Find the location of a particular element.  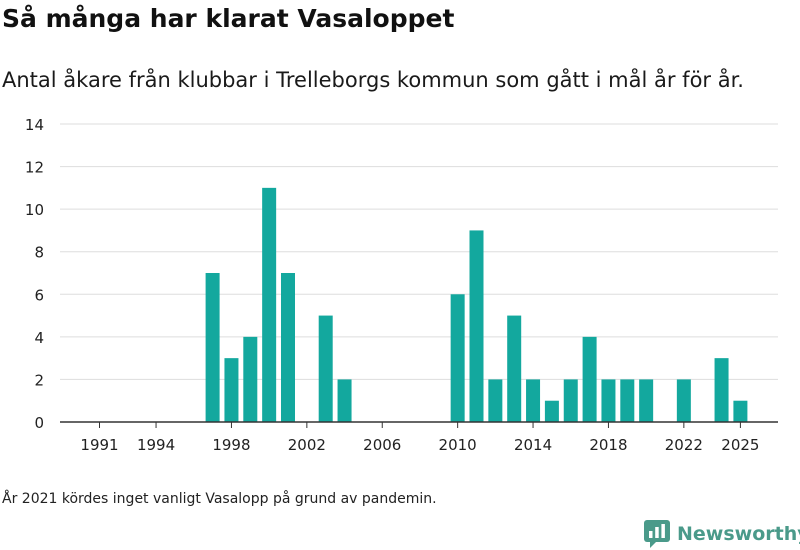

bar-2020 is located at coordinates (646, 400).